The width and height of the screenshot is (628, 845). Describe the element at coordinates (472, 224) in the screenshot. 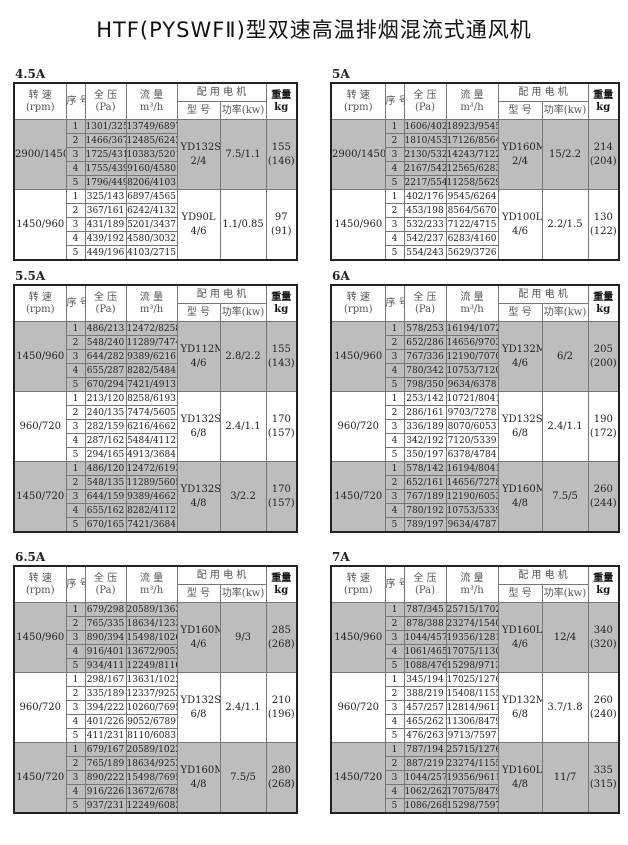

I see `flow-cell: 7122/4715` at that location.